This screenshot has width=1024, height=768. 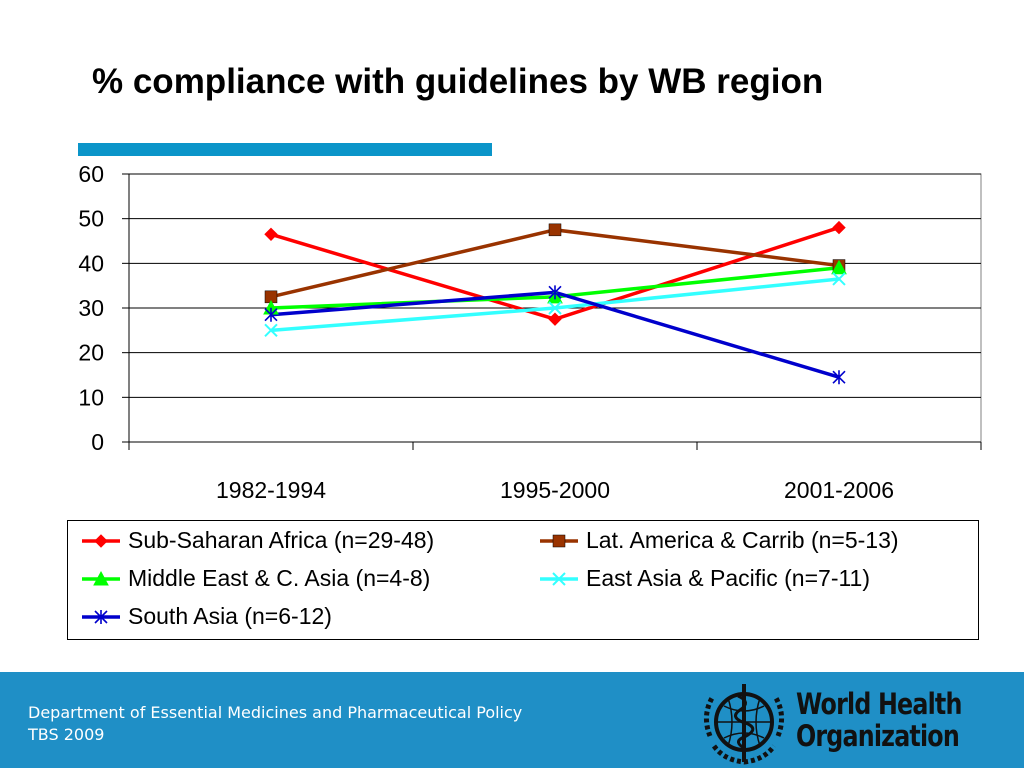 I want to click on footer-tbs: TBS 2009, so click(x=66, y=734).